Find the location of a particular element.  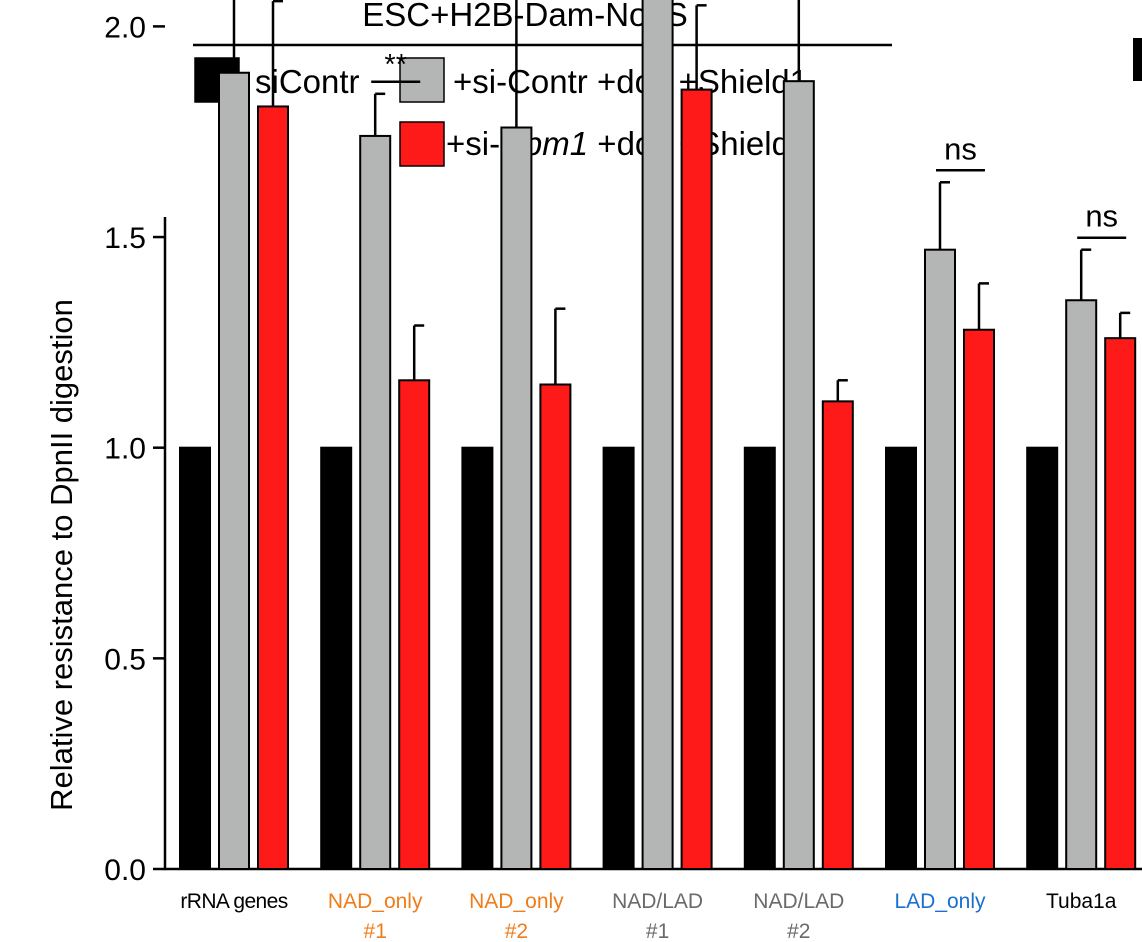

next-panel-fragment is located at coordinates (1137, 59).